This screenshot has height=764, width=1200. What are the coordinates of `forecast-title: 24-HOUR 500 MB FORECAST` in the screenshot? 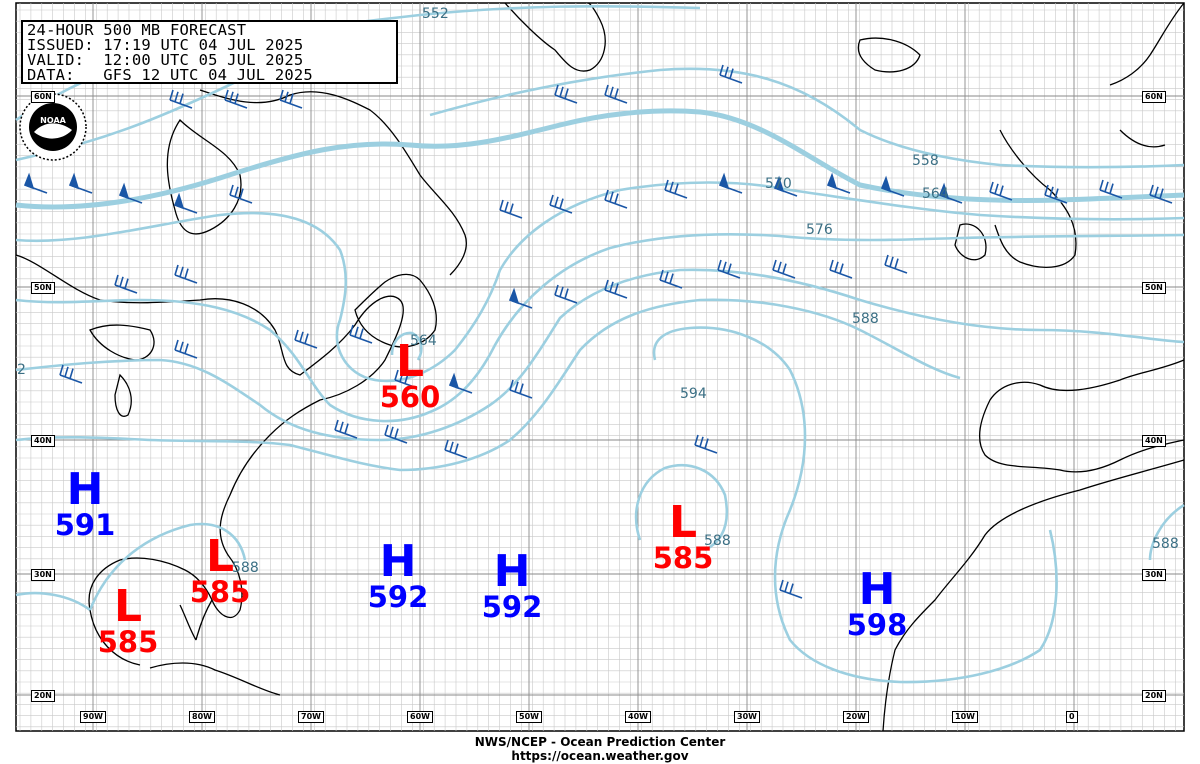 It's located at (137, 30).